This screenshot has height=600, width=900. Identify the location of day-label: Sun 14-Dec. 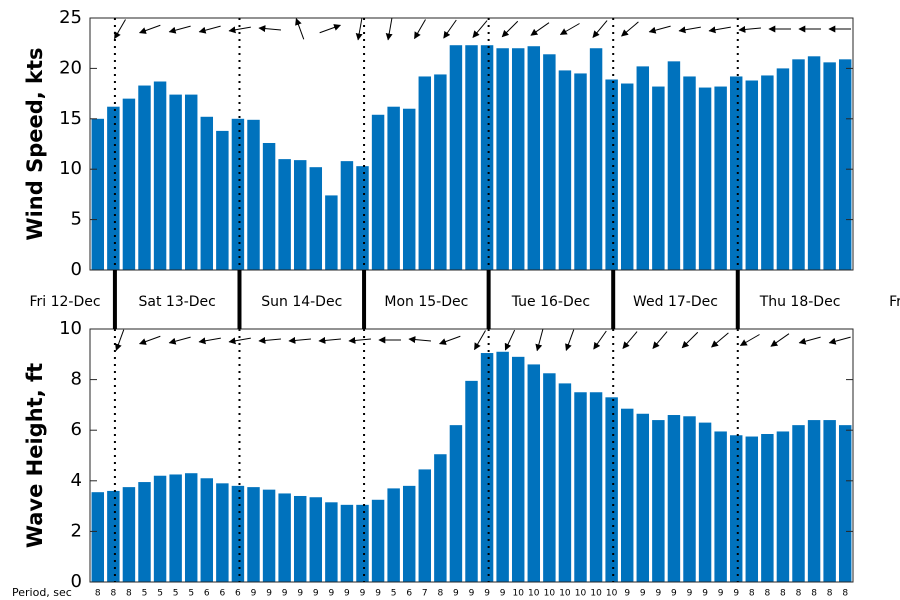
(301, 302).